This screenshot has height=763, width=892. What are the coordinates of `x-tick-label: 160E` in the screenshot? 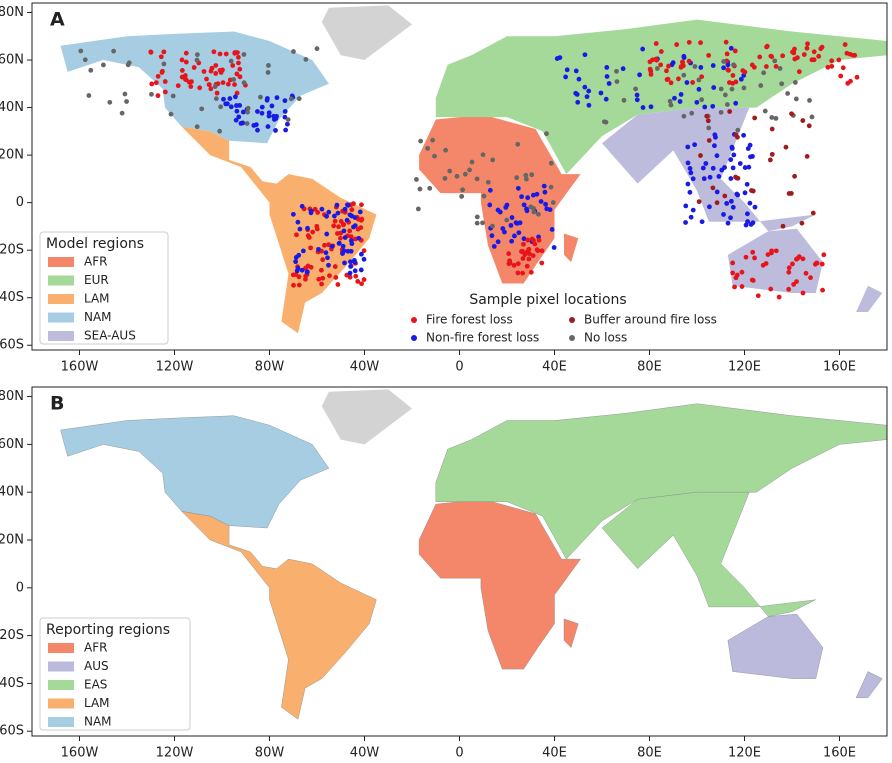 It's located at (839, 753).